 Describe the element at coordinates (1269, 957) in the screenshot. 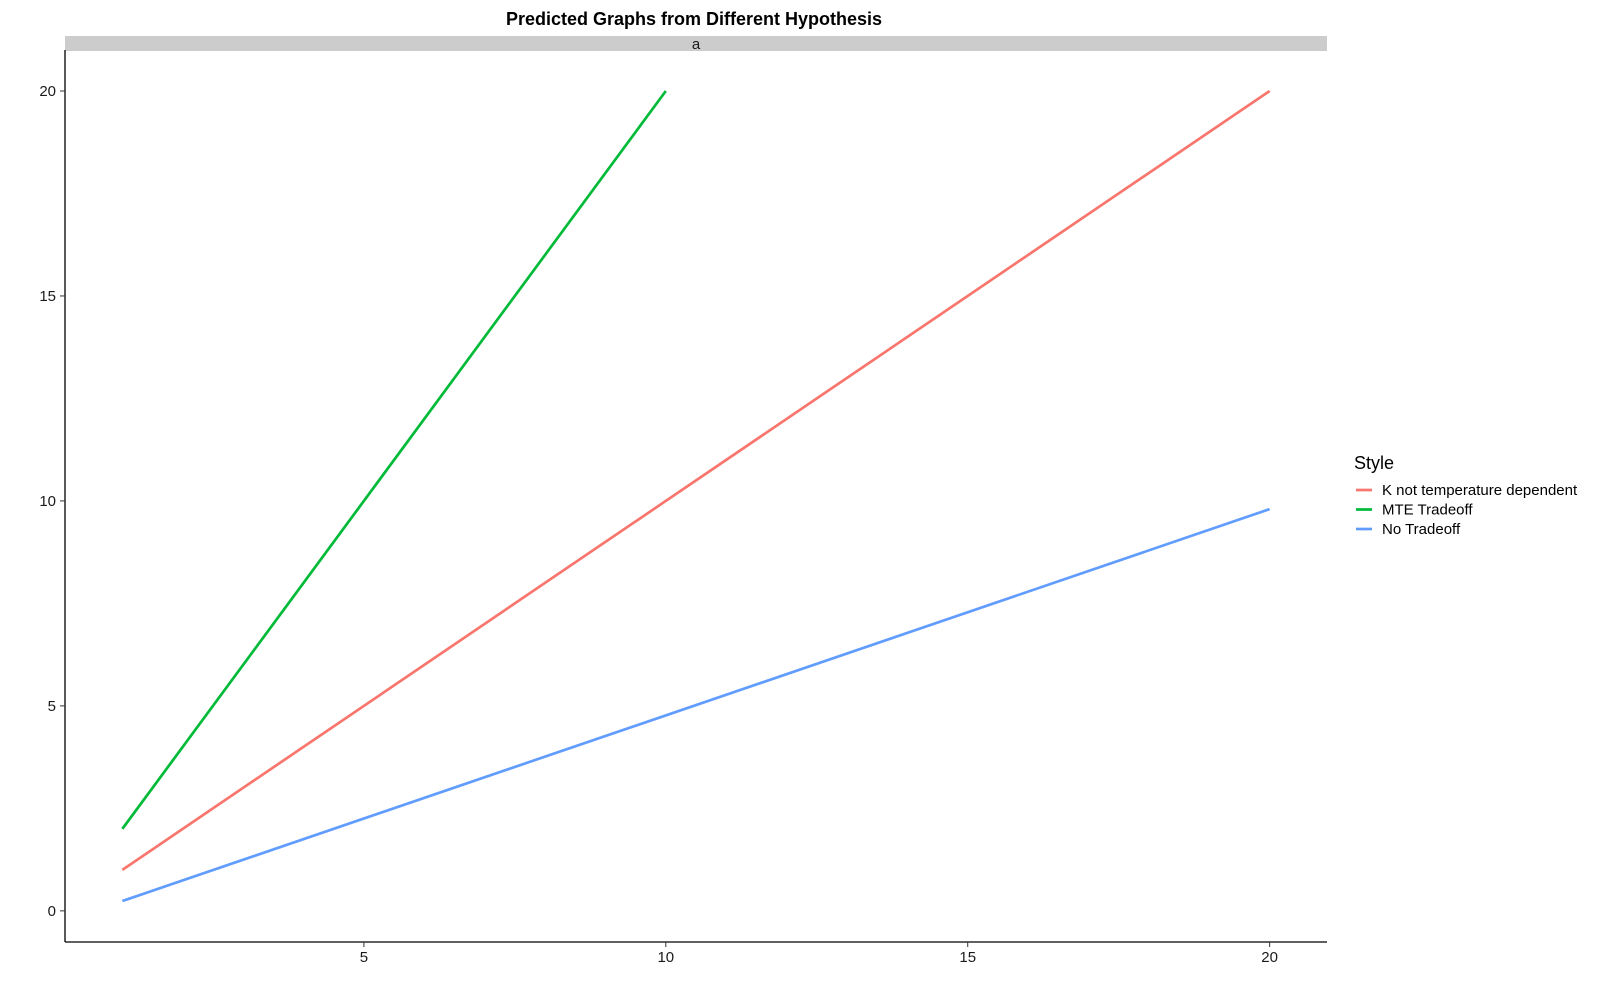

I see `x-tick-label: 20` at that location.